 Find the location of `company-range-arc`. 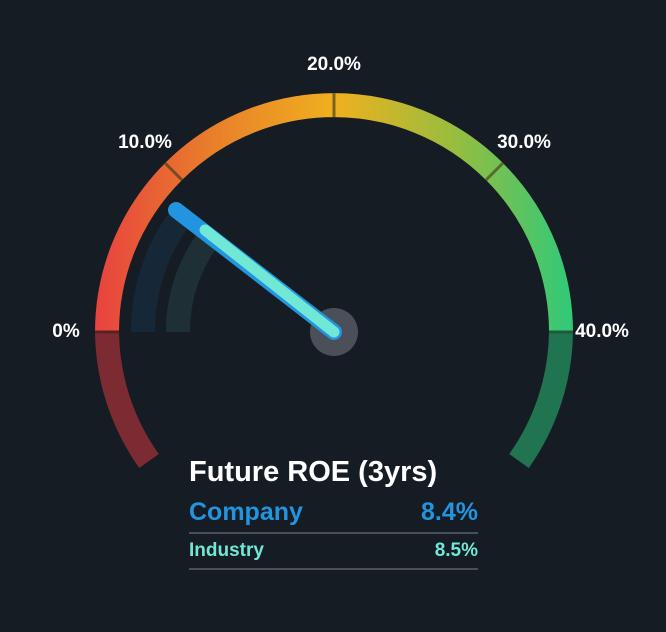

company-range-arc is located at coordinates (161, 269).